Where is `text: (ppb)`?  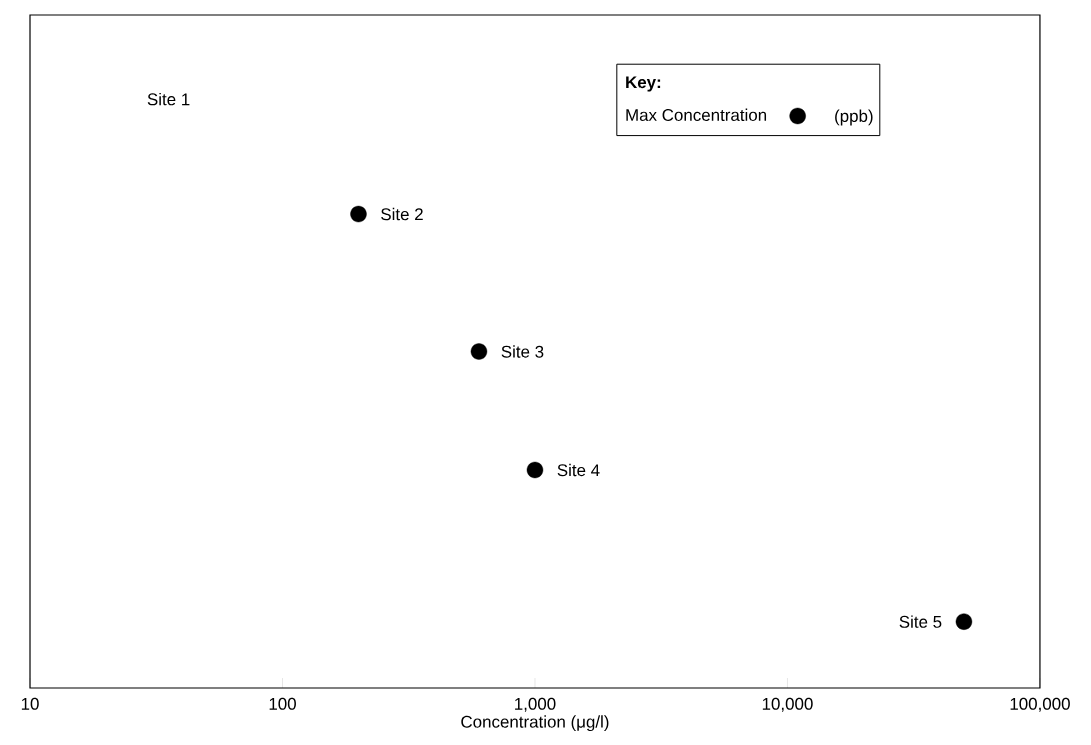 text: (ppb) is located at coordinates (854, 117).